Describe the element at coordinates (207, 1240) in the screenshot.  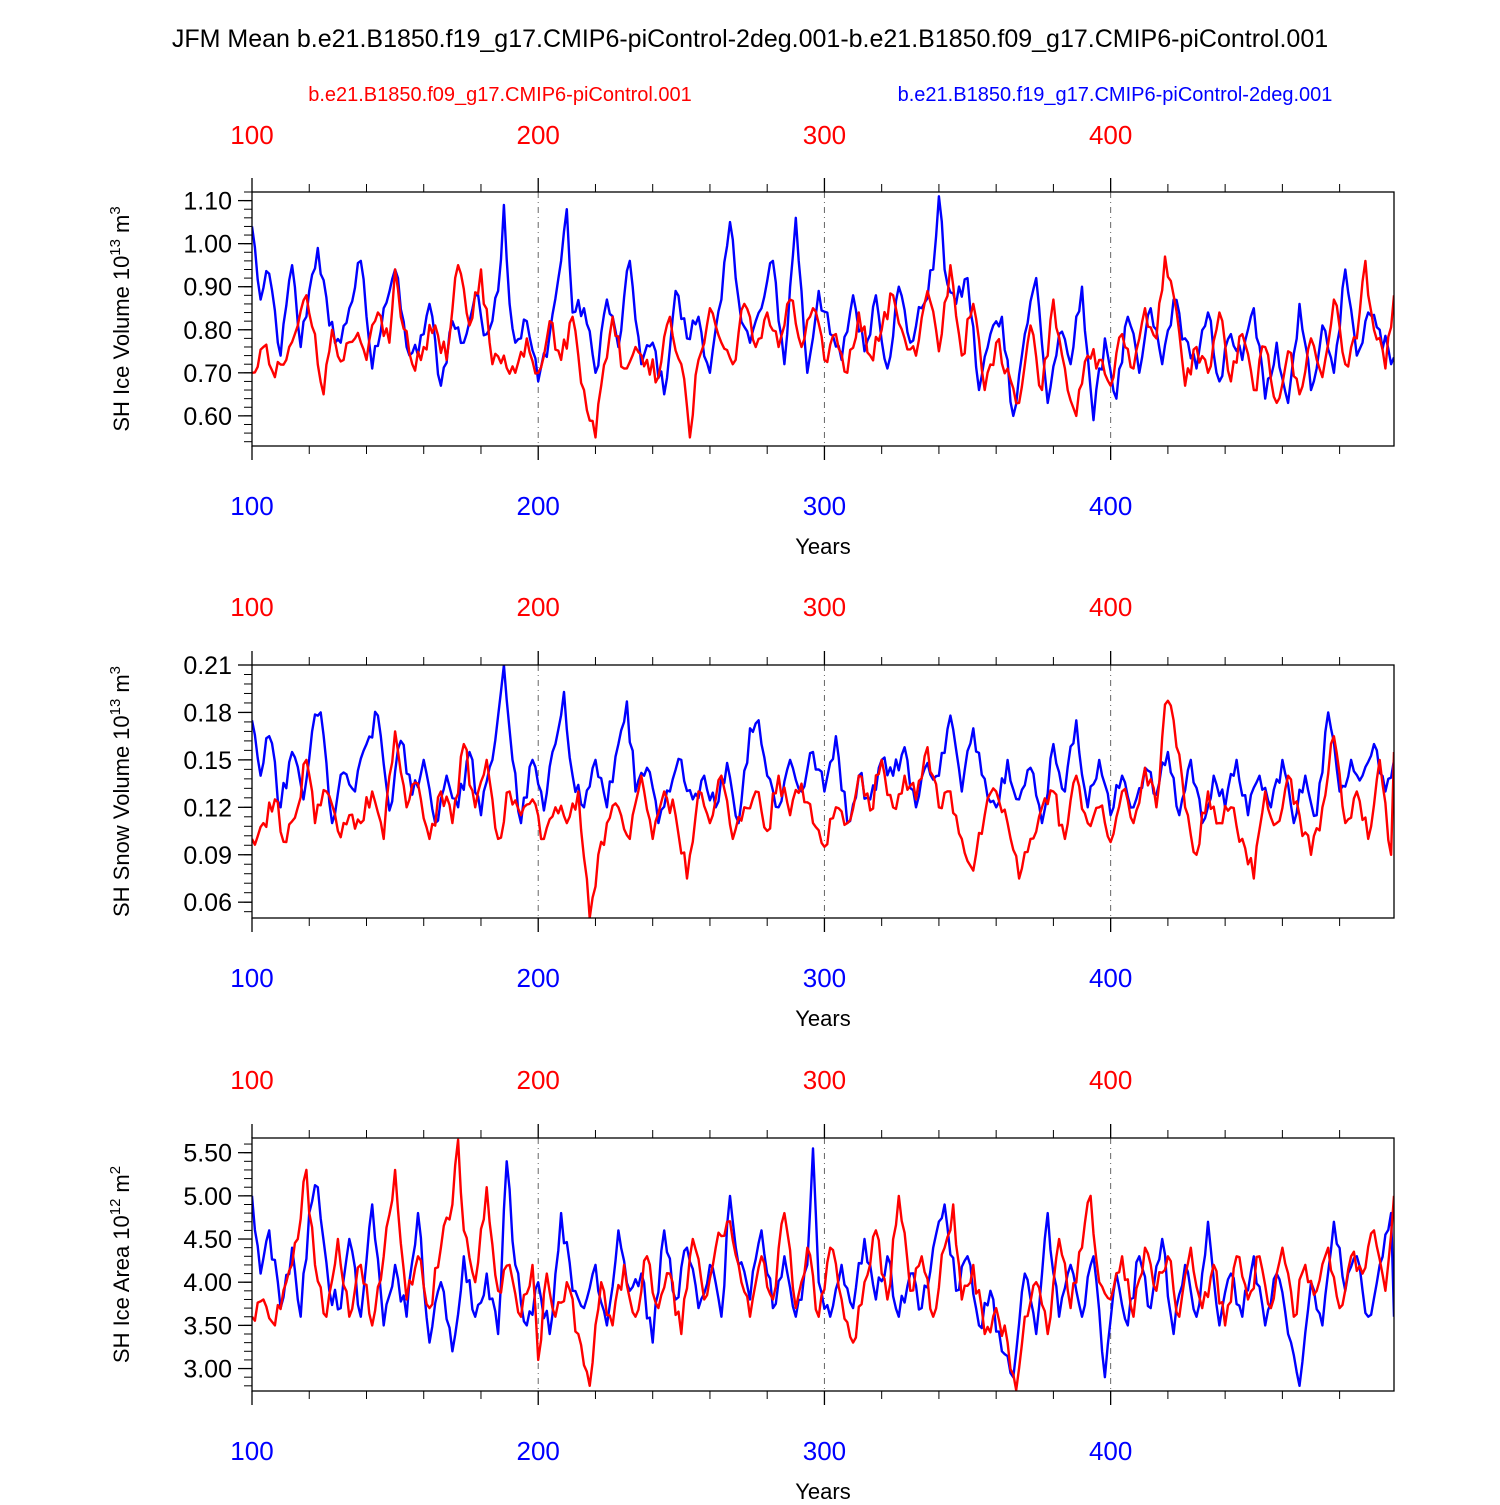
I see `y-tick-label: 4.50` at that location.